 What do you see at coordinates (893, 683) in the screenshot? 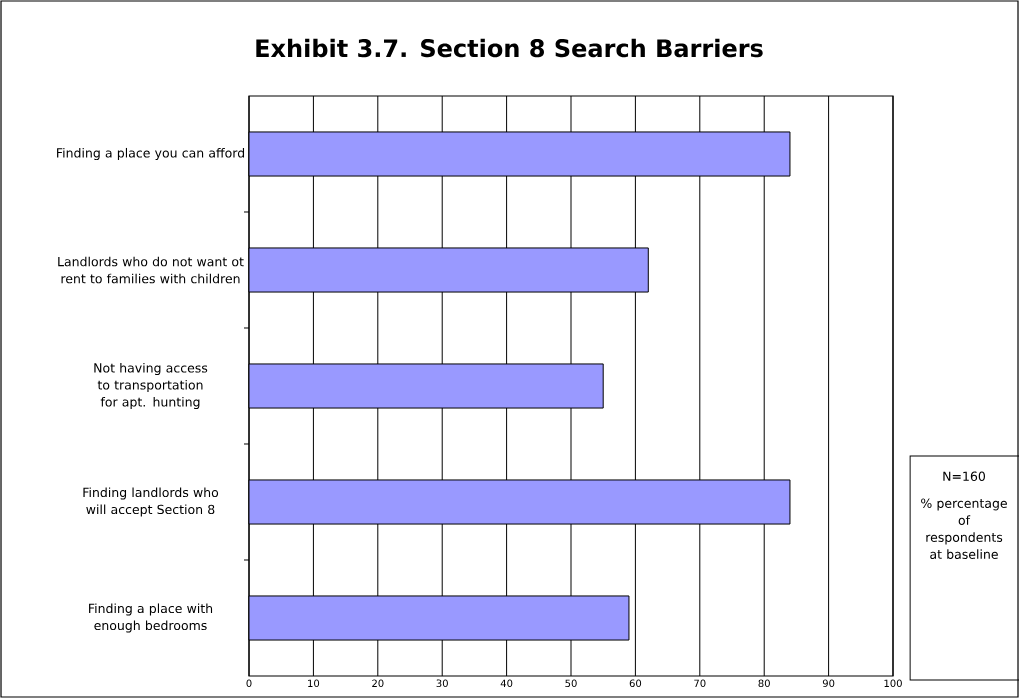
I see `x-tick-label: 100` at bounding box center [893, 683].